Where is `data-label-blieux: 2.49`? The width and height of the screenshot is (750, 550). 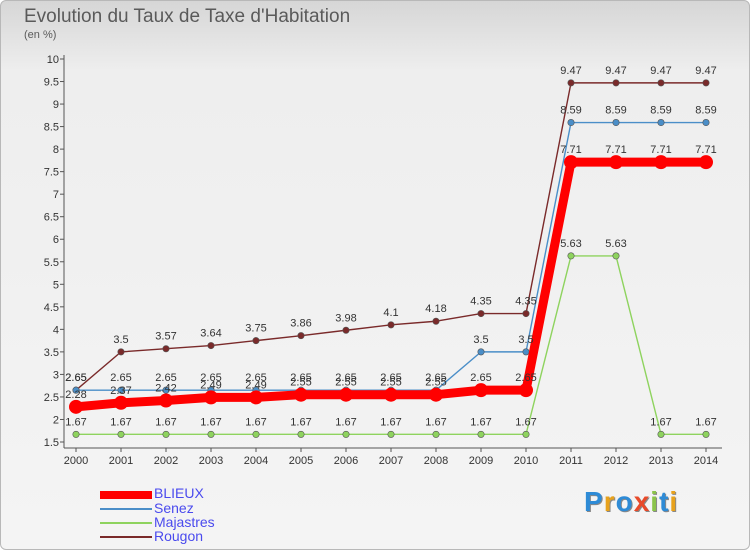
data-label-blieux: 2.49 is located at coordinates (210, 385).